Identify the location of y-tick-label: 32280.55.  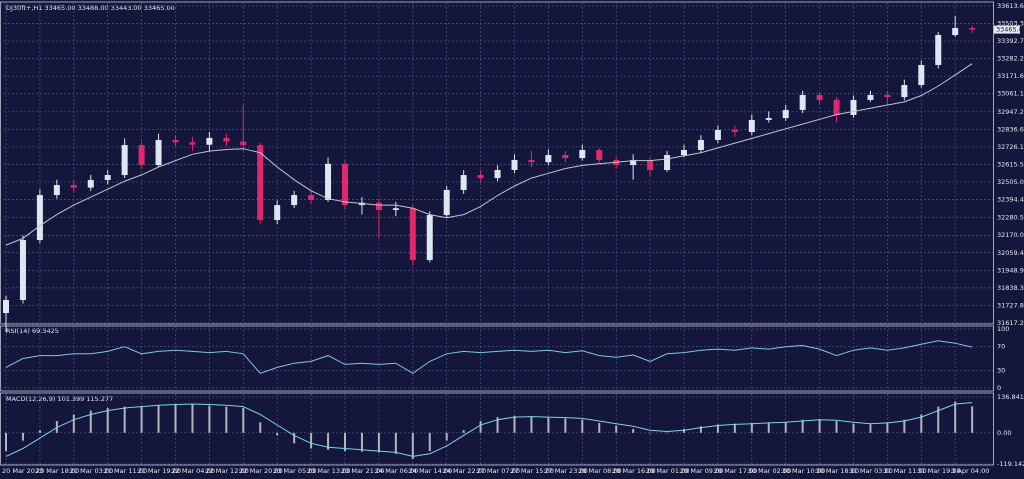
(1010, 218).